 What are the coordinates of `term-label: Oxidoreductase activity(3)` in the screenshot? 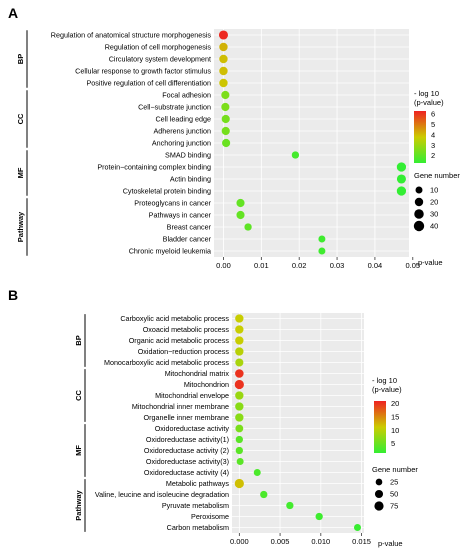 It's located at (187, 461).